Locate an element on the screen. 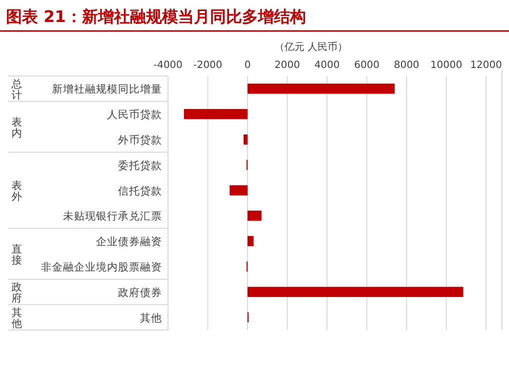  x-tick-label: 4000 is located at coordinates (327, 65).